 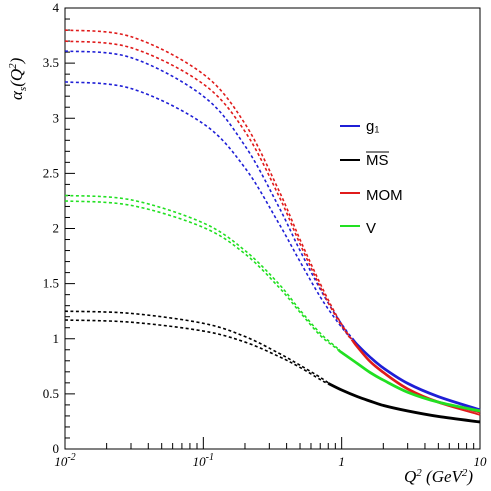 What do you see at coordinates (56, 117) in the screenshot?
I see `y-tick-label: 3` at bounding box center [56, 117].